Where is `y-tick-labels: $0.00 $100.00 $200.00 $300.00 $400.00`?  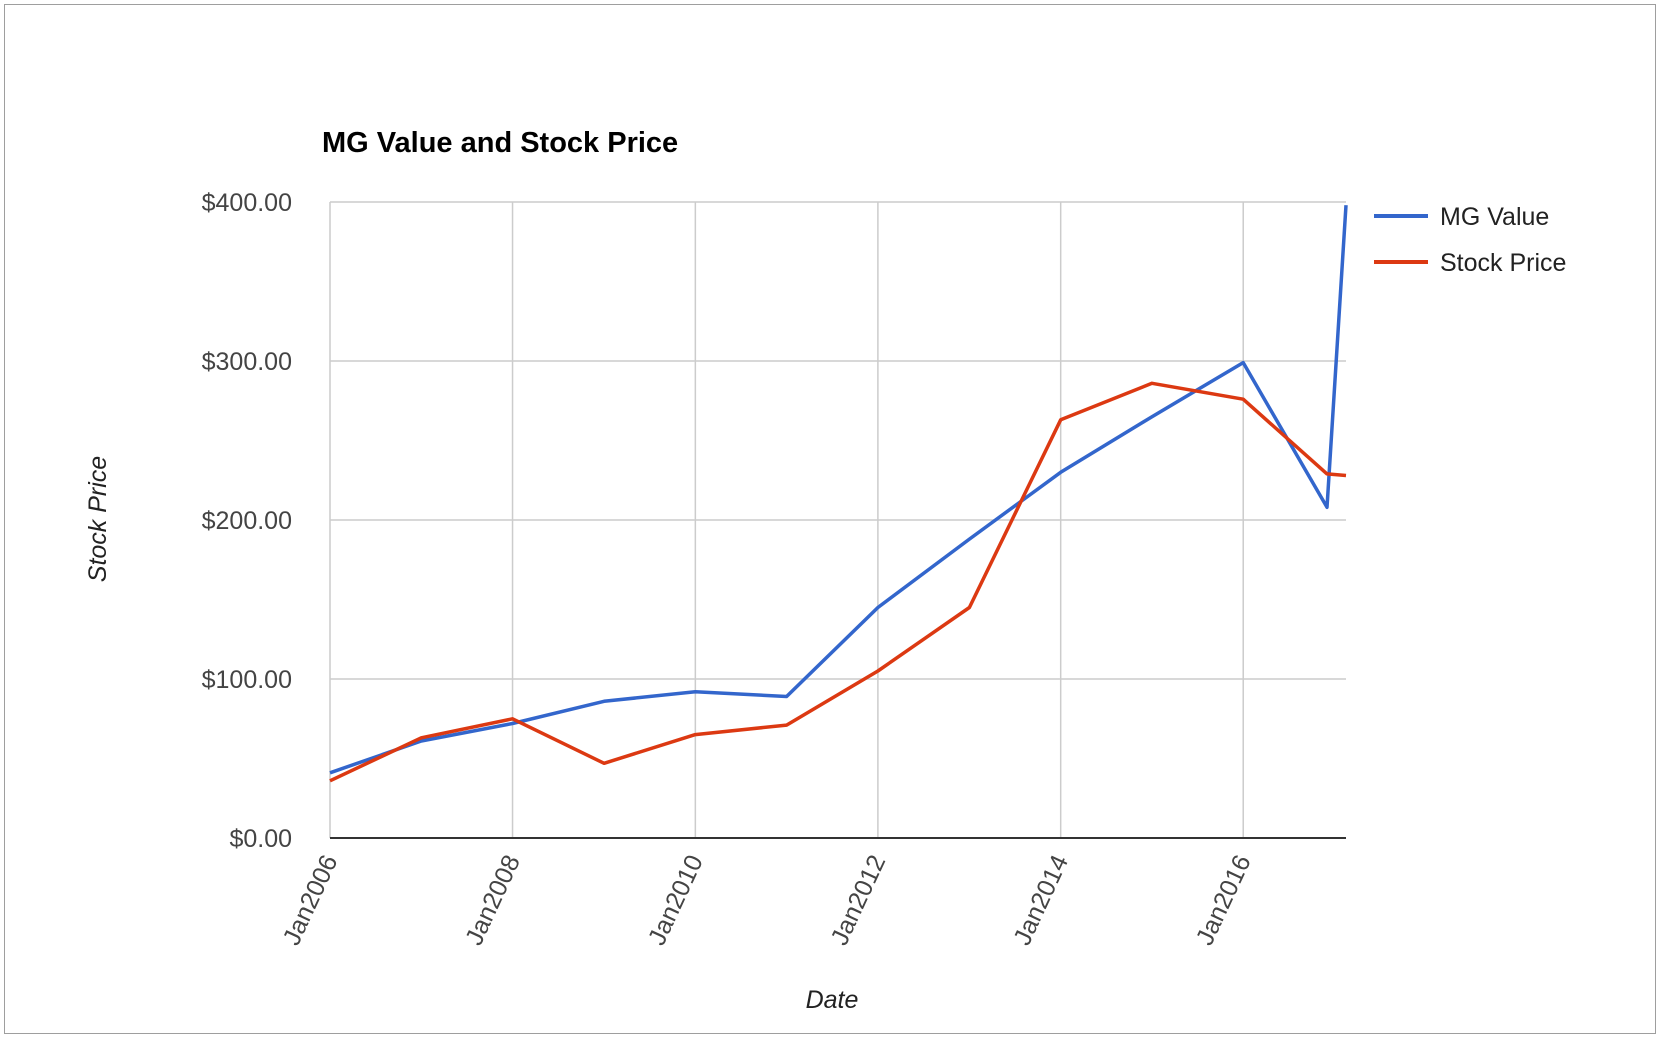 y-tick-labels: $0.00 $100.00 $200.00 $300.00 $400.00 is located at coordinates (247, 521).